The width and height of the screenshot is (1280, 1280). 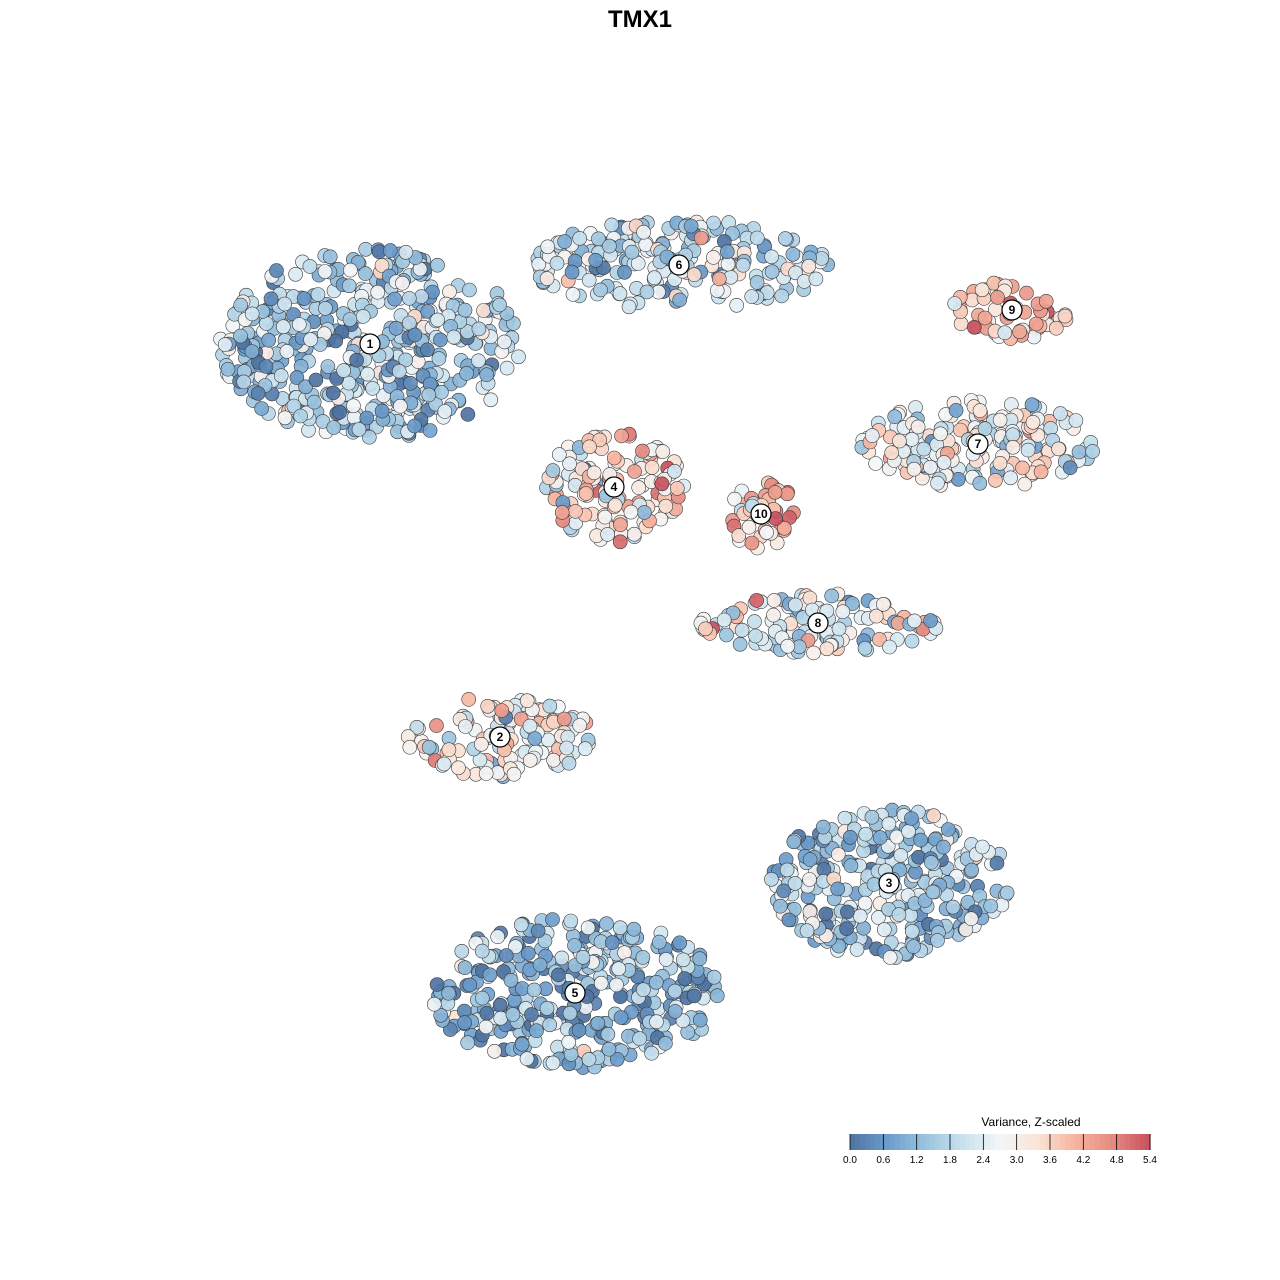 What do you see at coordinates (818, 623) in the screenshot?
I see `cluster-label-text: 8` at bounding box center [818, 623].